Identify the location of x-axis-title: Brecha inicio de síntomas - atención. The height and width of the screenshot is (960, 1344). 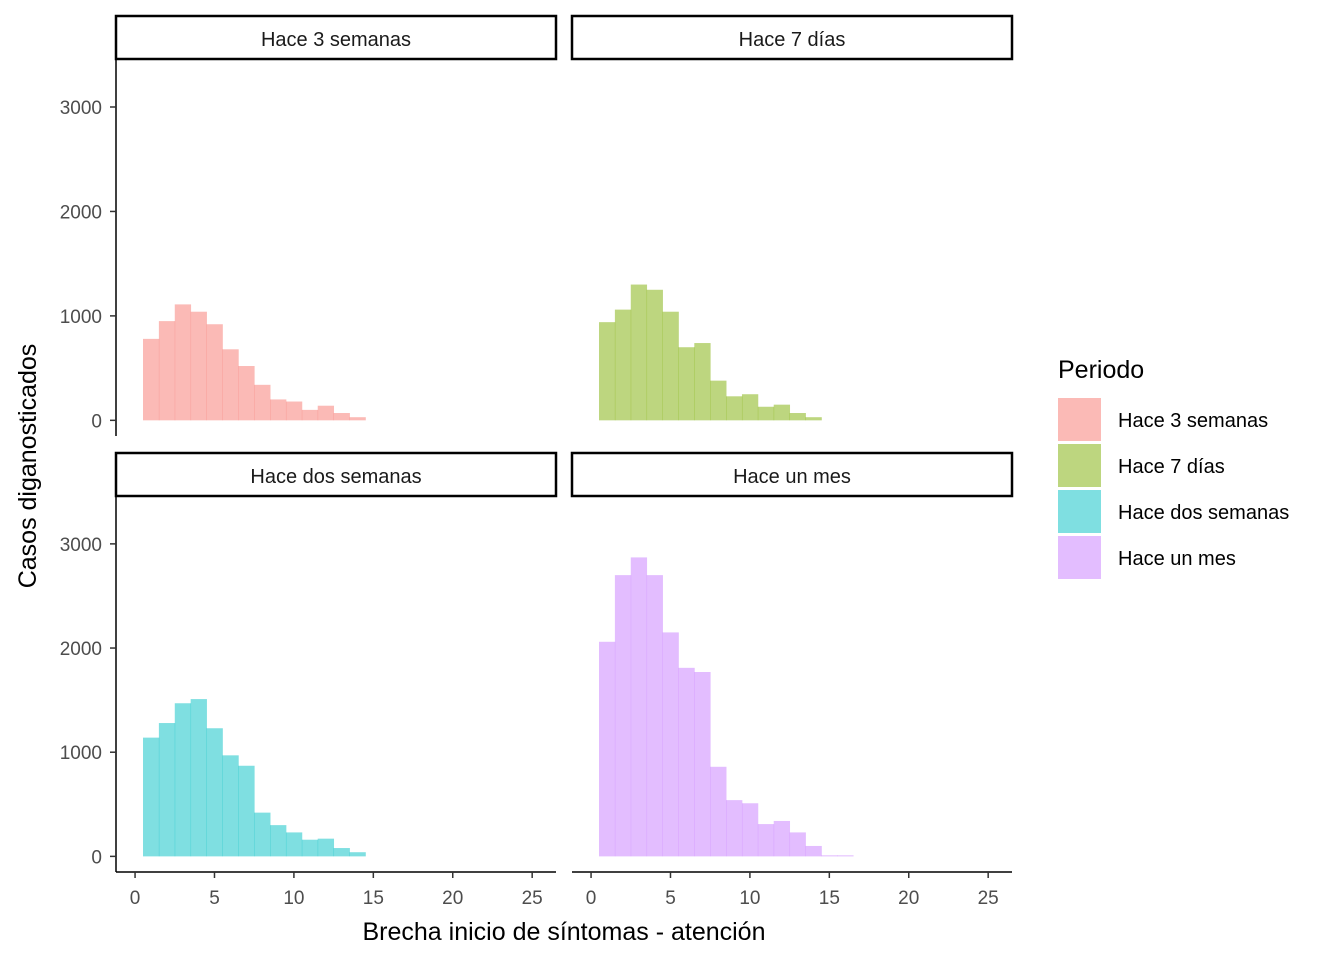
(564, 932).